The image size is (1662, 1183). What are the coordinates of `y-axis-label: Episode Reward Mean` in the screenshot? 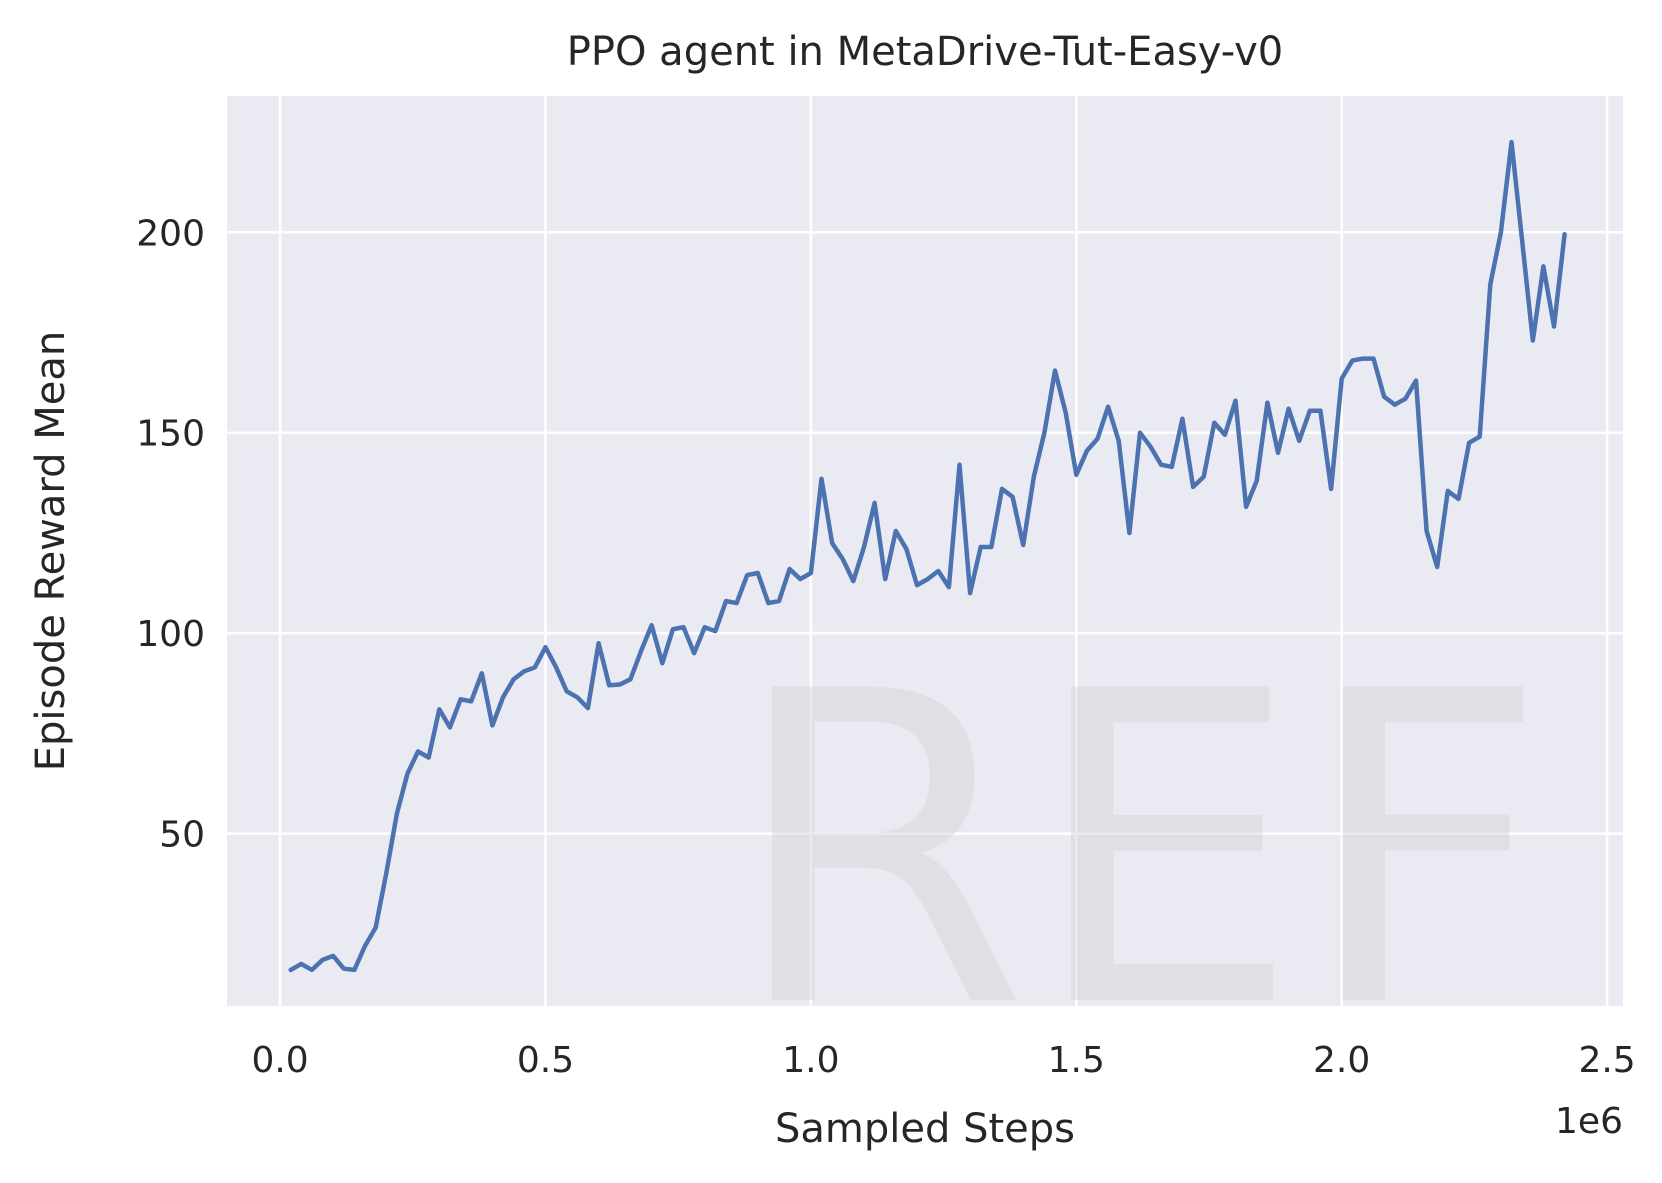 It's located at (51, 551).